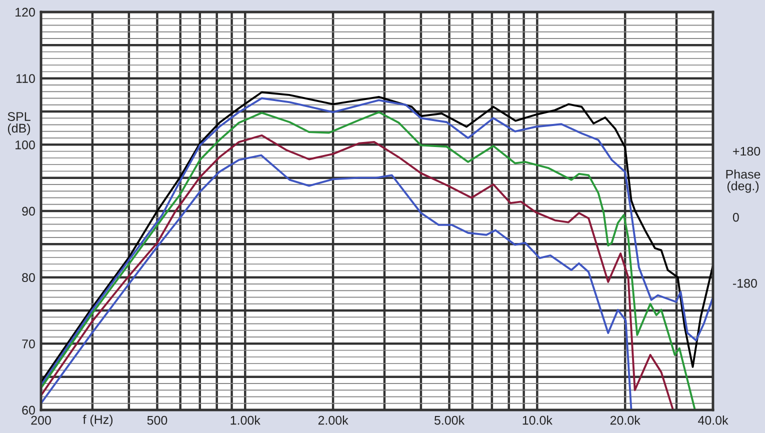  Describe the element at coordinates (25, 78) in the screenshot. I see `y-tick-label: 110` at that location.